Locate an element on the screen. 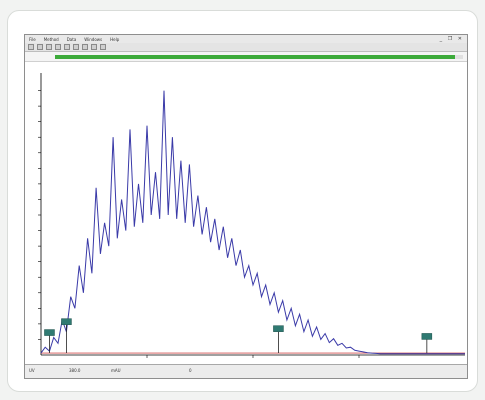  status-unit: mAU is located at coordinates (116, 370).